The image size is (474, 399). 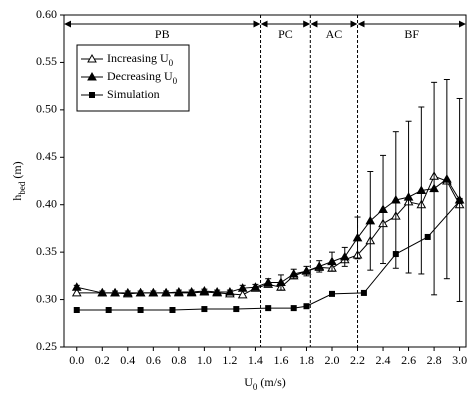 I want to click on x-tick-label: 0.6, so click(x=153, y=360).